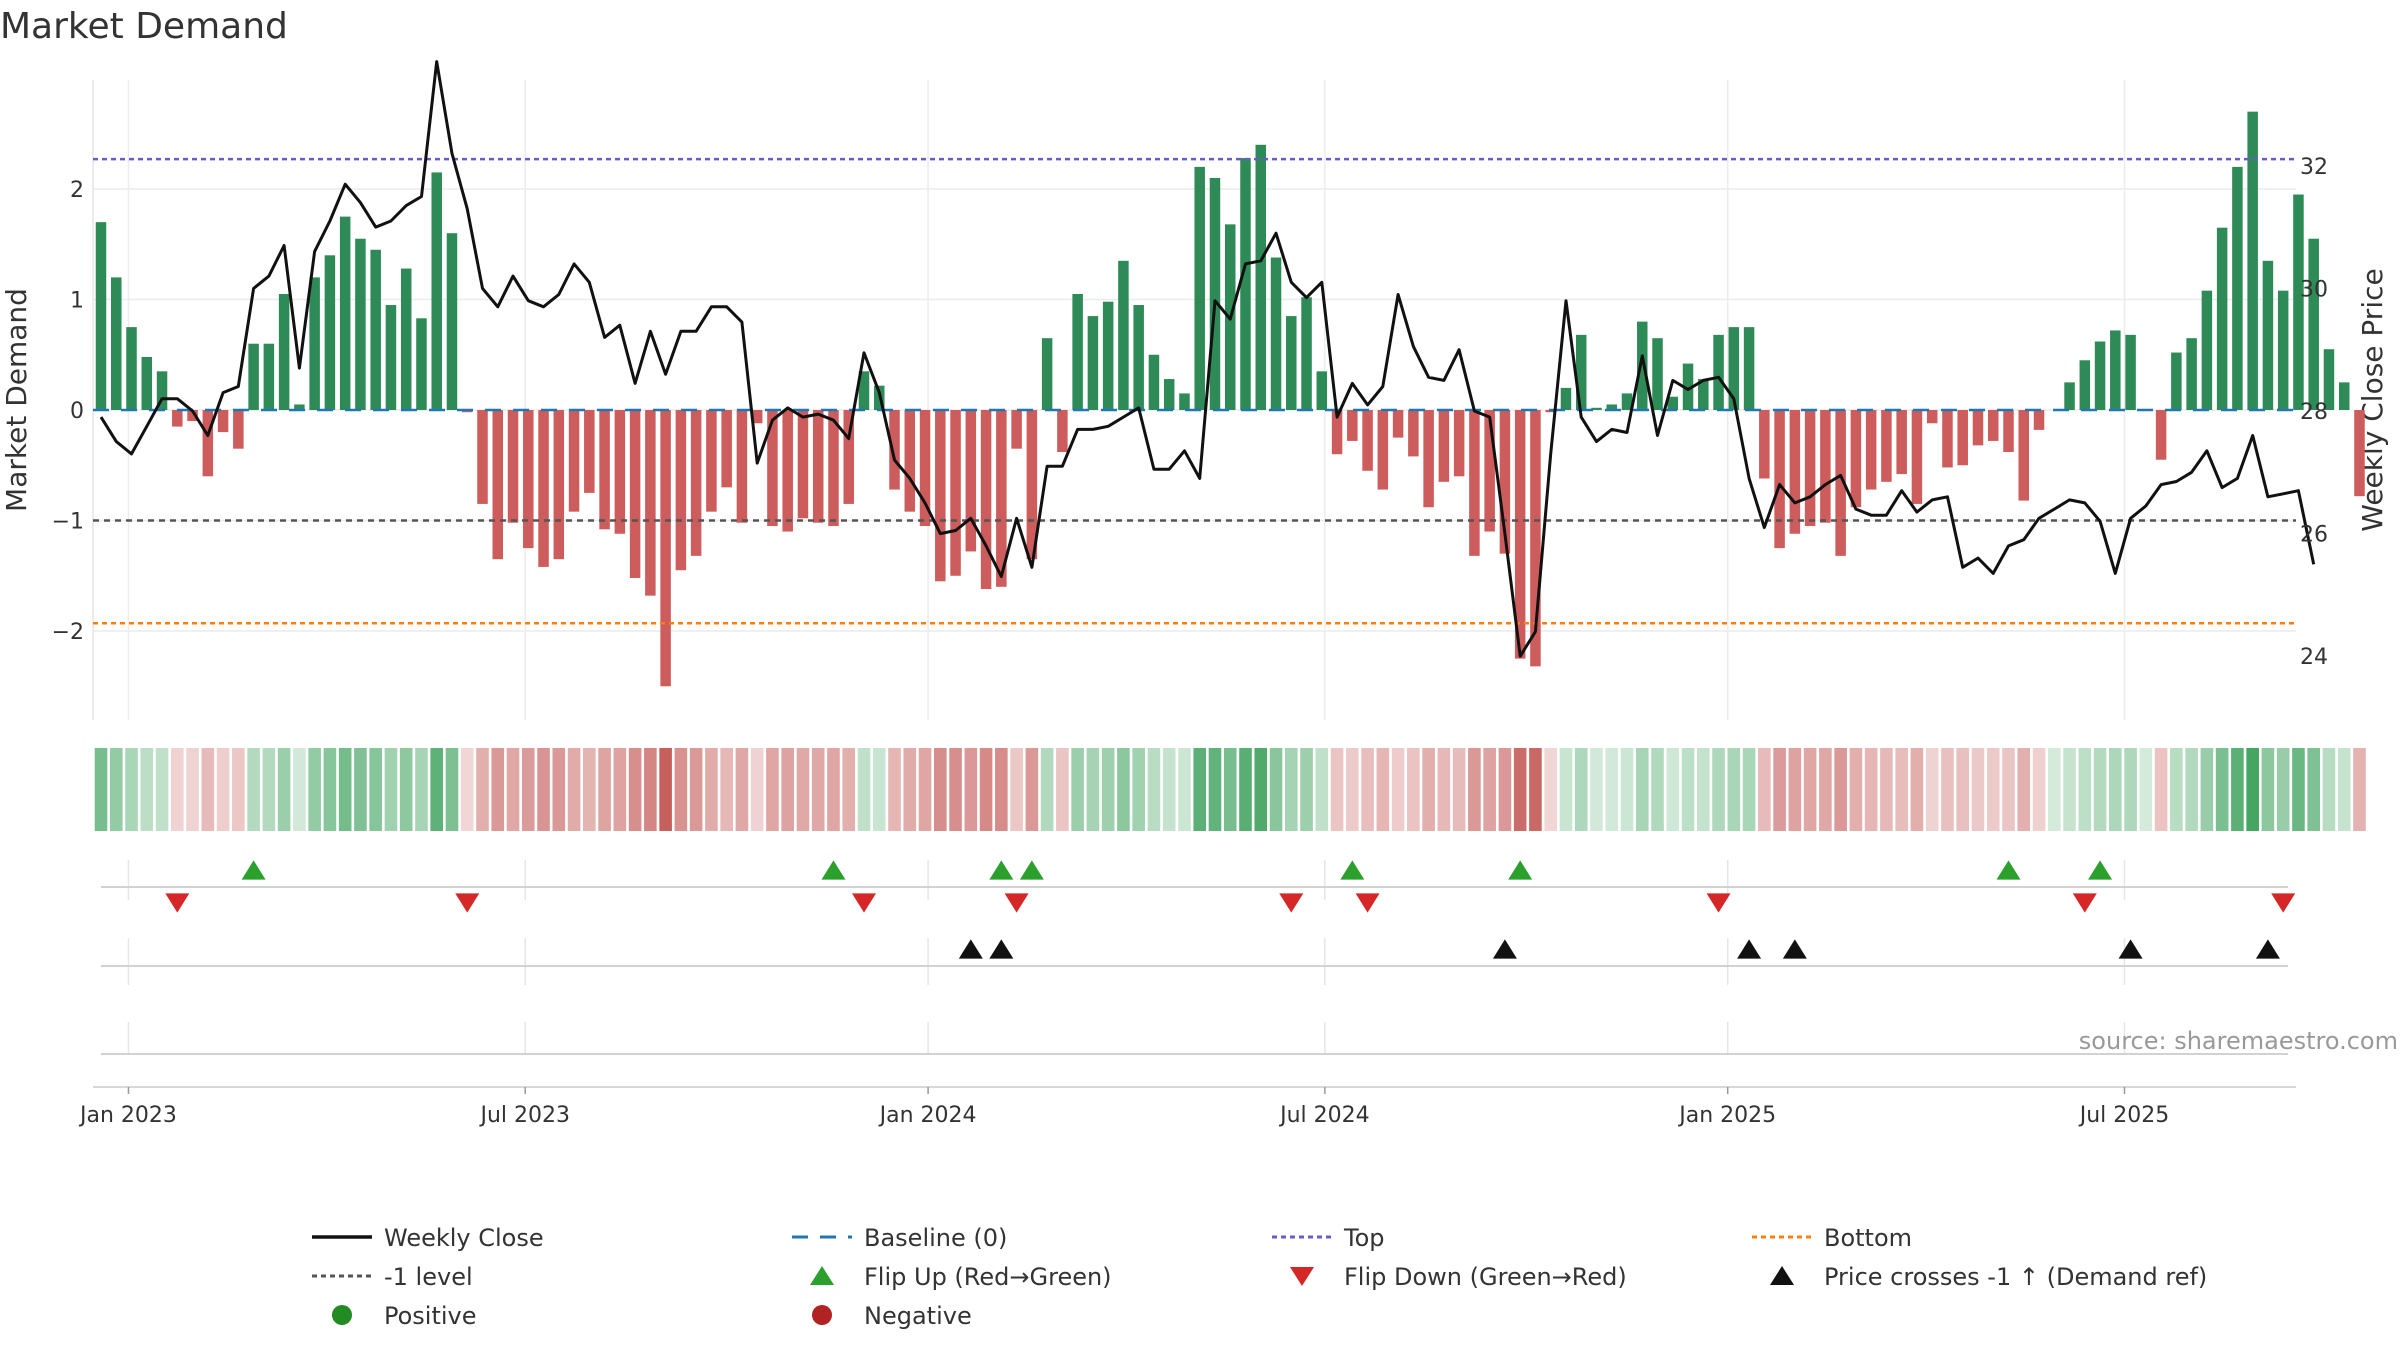 Image resolution: width=2400 pixels, height=1350 pixels. What do you see at coordinates (988, 1277) in the screenshot?
I see `legend-label: Flip Up (Red→Green)` at bounding box center [988, 1277].